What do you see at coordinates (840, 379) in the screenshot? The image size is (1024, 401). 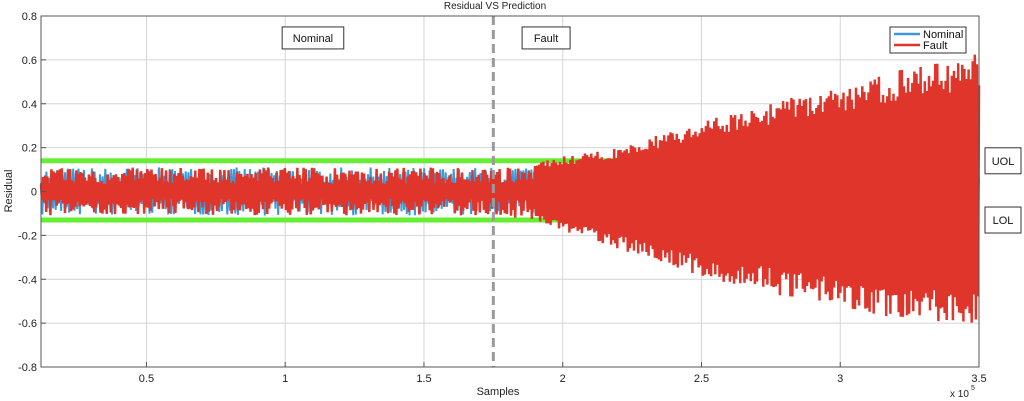 I see `x-tick-label: 3` at bounding box center [840, 379].